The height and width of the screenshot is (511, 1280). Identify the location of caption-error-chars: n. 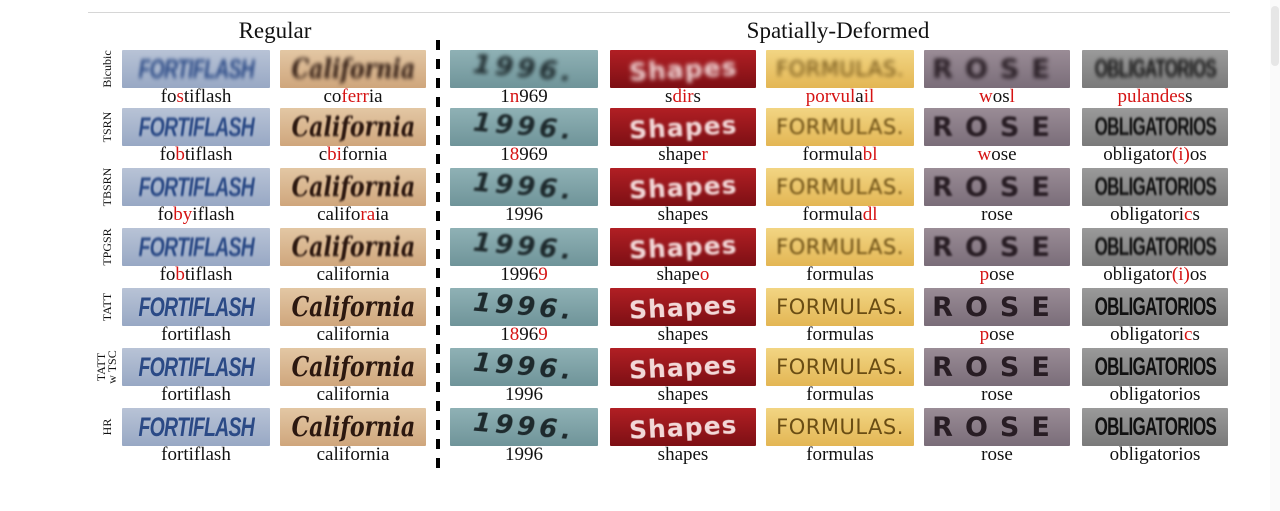
(514, 96).